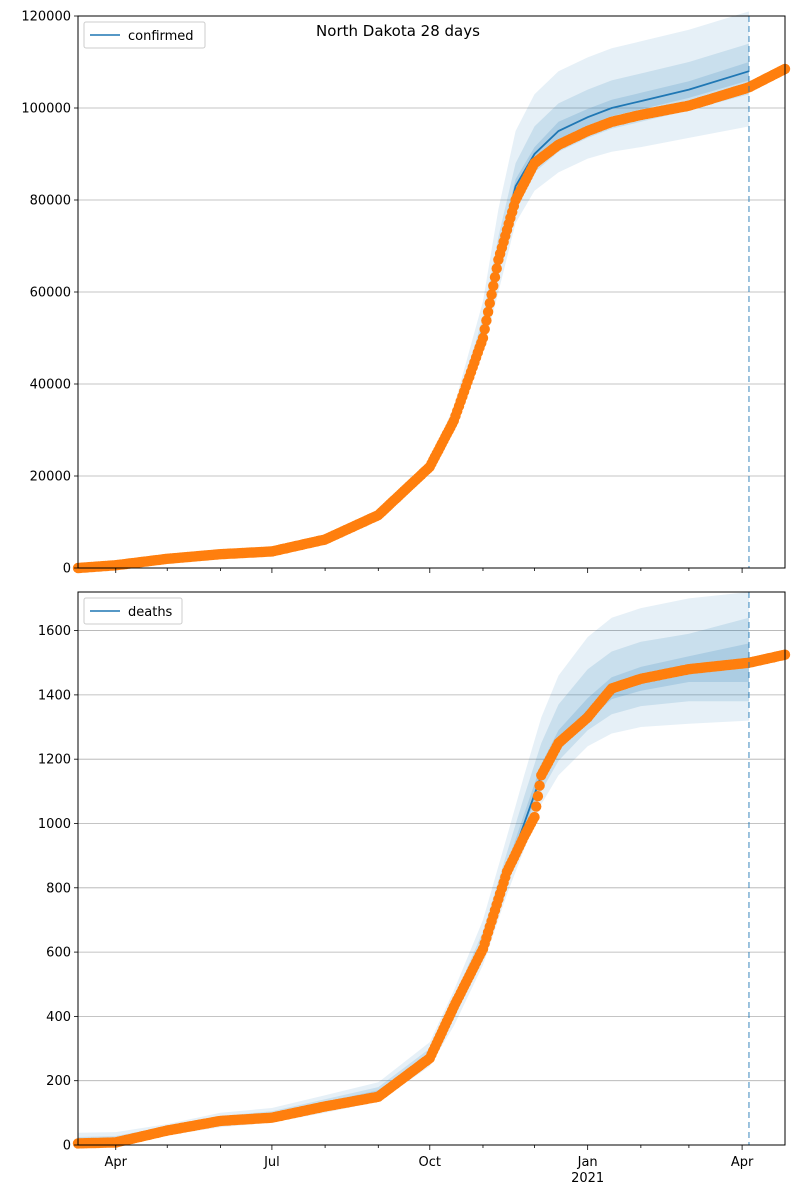 This screenshot has height=1200, width=800. Describe the element at coordinates (46, 17) in the screenshot. I see `y-tick-label: 120000` at that location.